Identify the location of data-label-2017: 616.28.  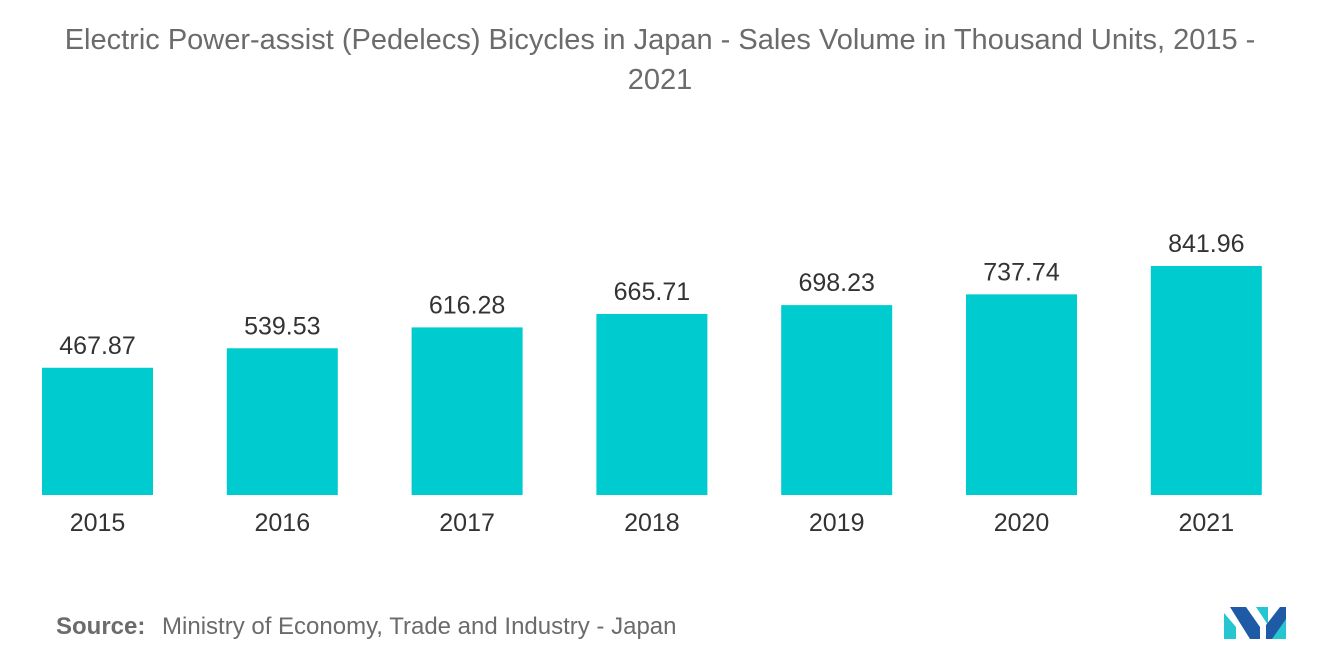
(467, 305).